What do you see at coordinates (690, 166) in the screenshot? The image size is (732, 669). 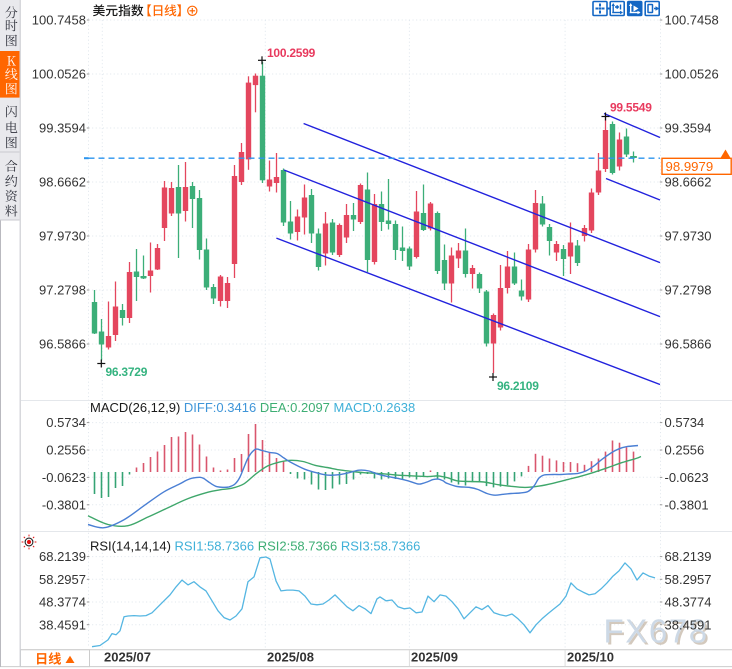 I see `svg-text: 98.9979` at bounding box center [690, 166].